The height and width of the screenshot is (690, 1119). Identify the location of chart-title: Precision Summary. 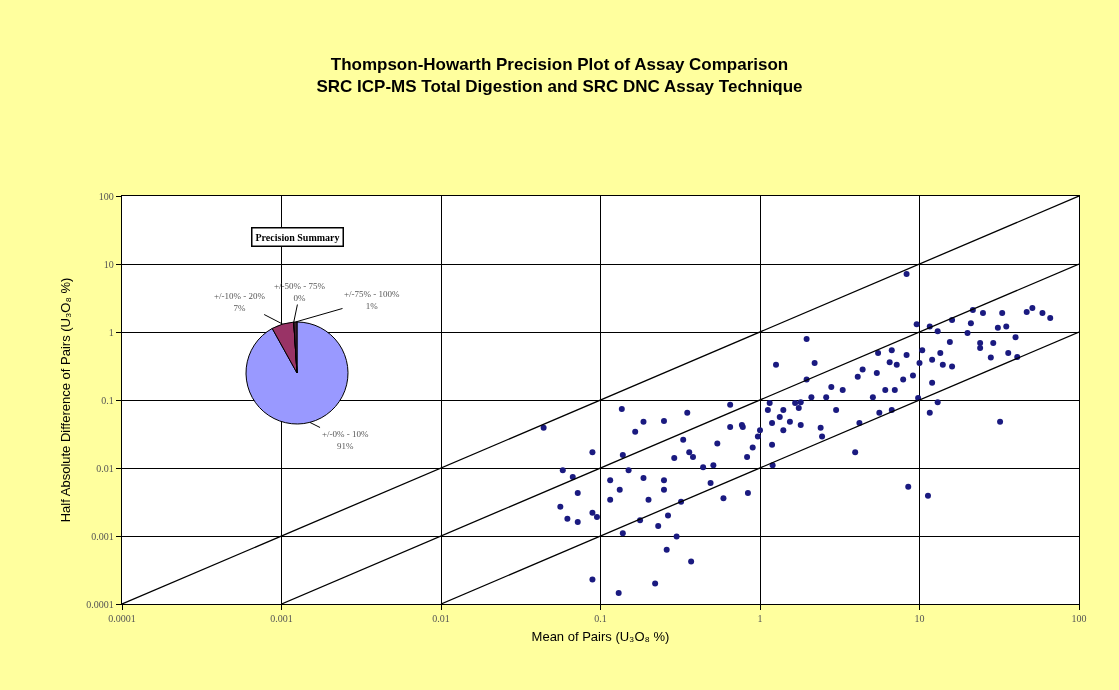
(297, 237).